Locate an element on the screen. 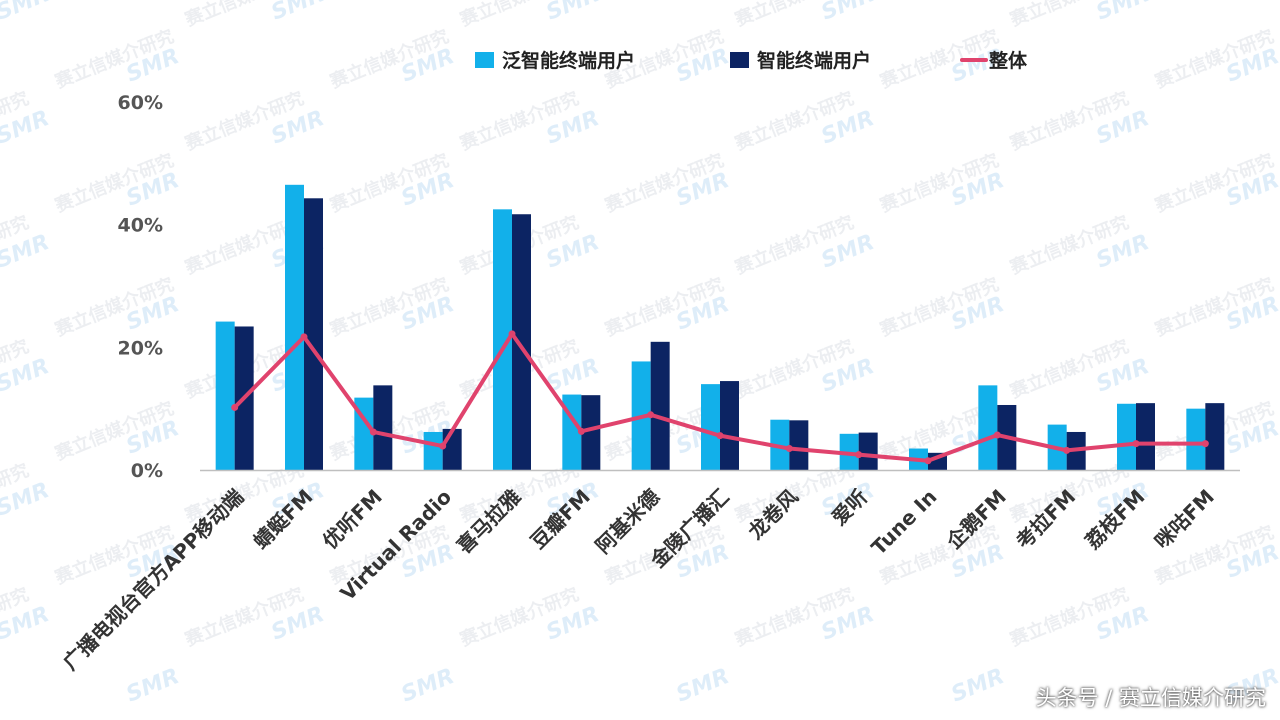 This screenshot has height=720, width=1280. legend: 泛智能终端用户 智能终端用户 整体 is located at coordinates (751, 60).